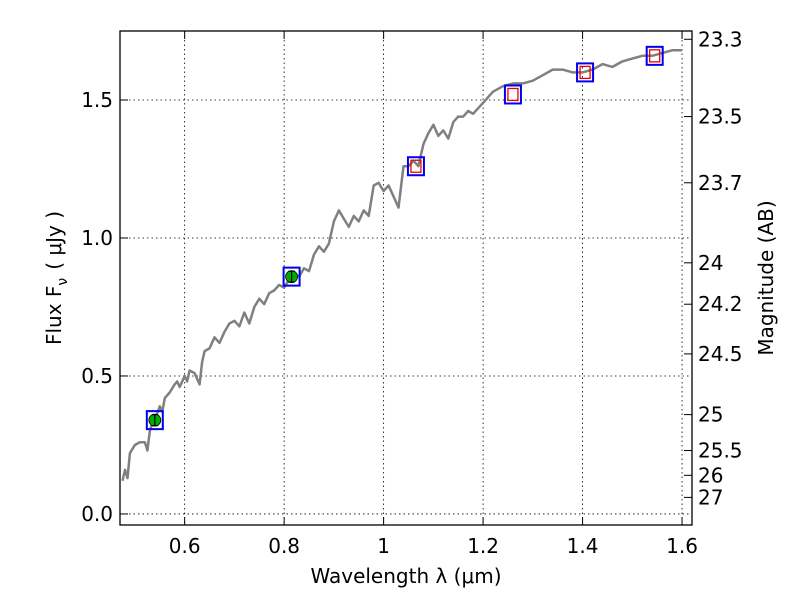 The height and width of the screenshot is (600, 800). Describe the element at coordinates (97, 238) in the screenshot. I see `y-tick-label: 1.0` at that location.